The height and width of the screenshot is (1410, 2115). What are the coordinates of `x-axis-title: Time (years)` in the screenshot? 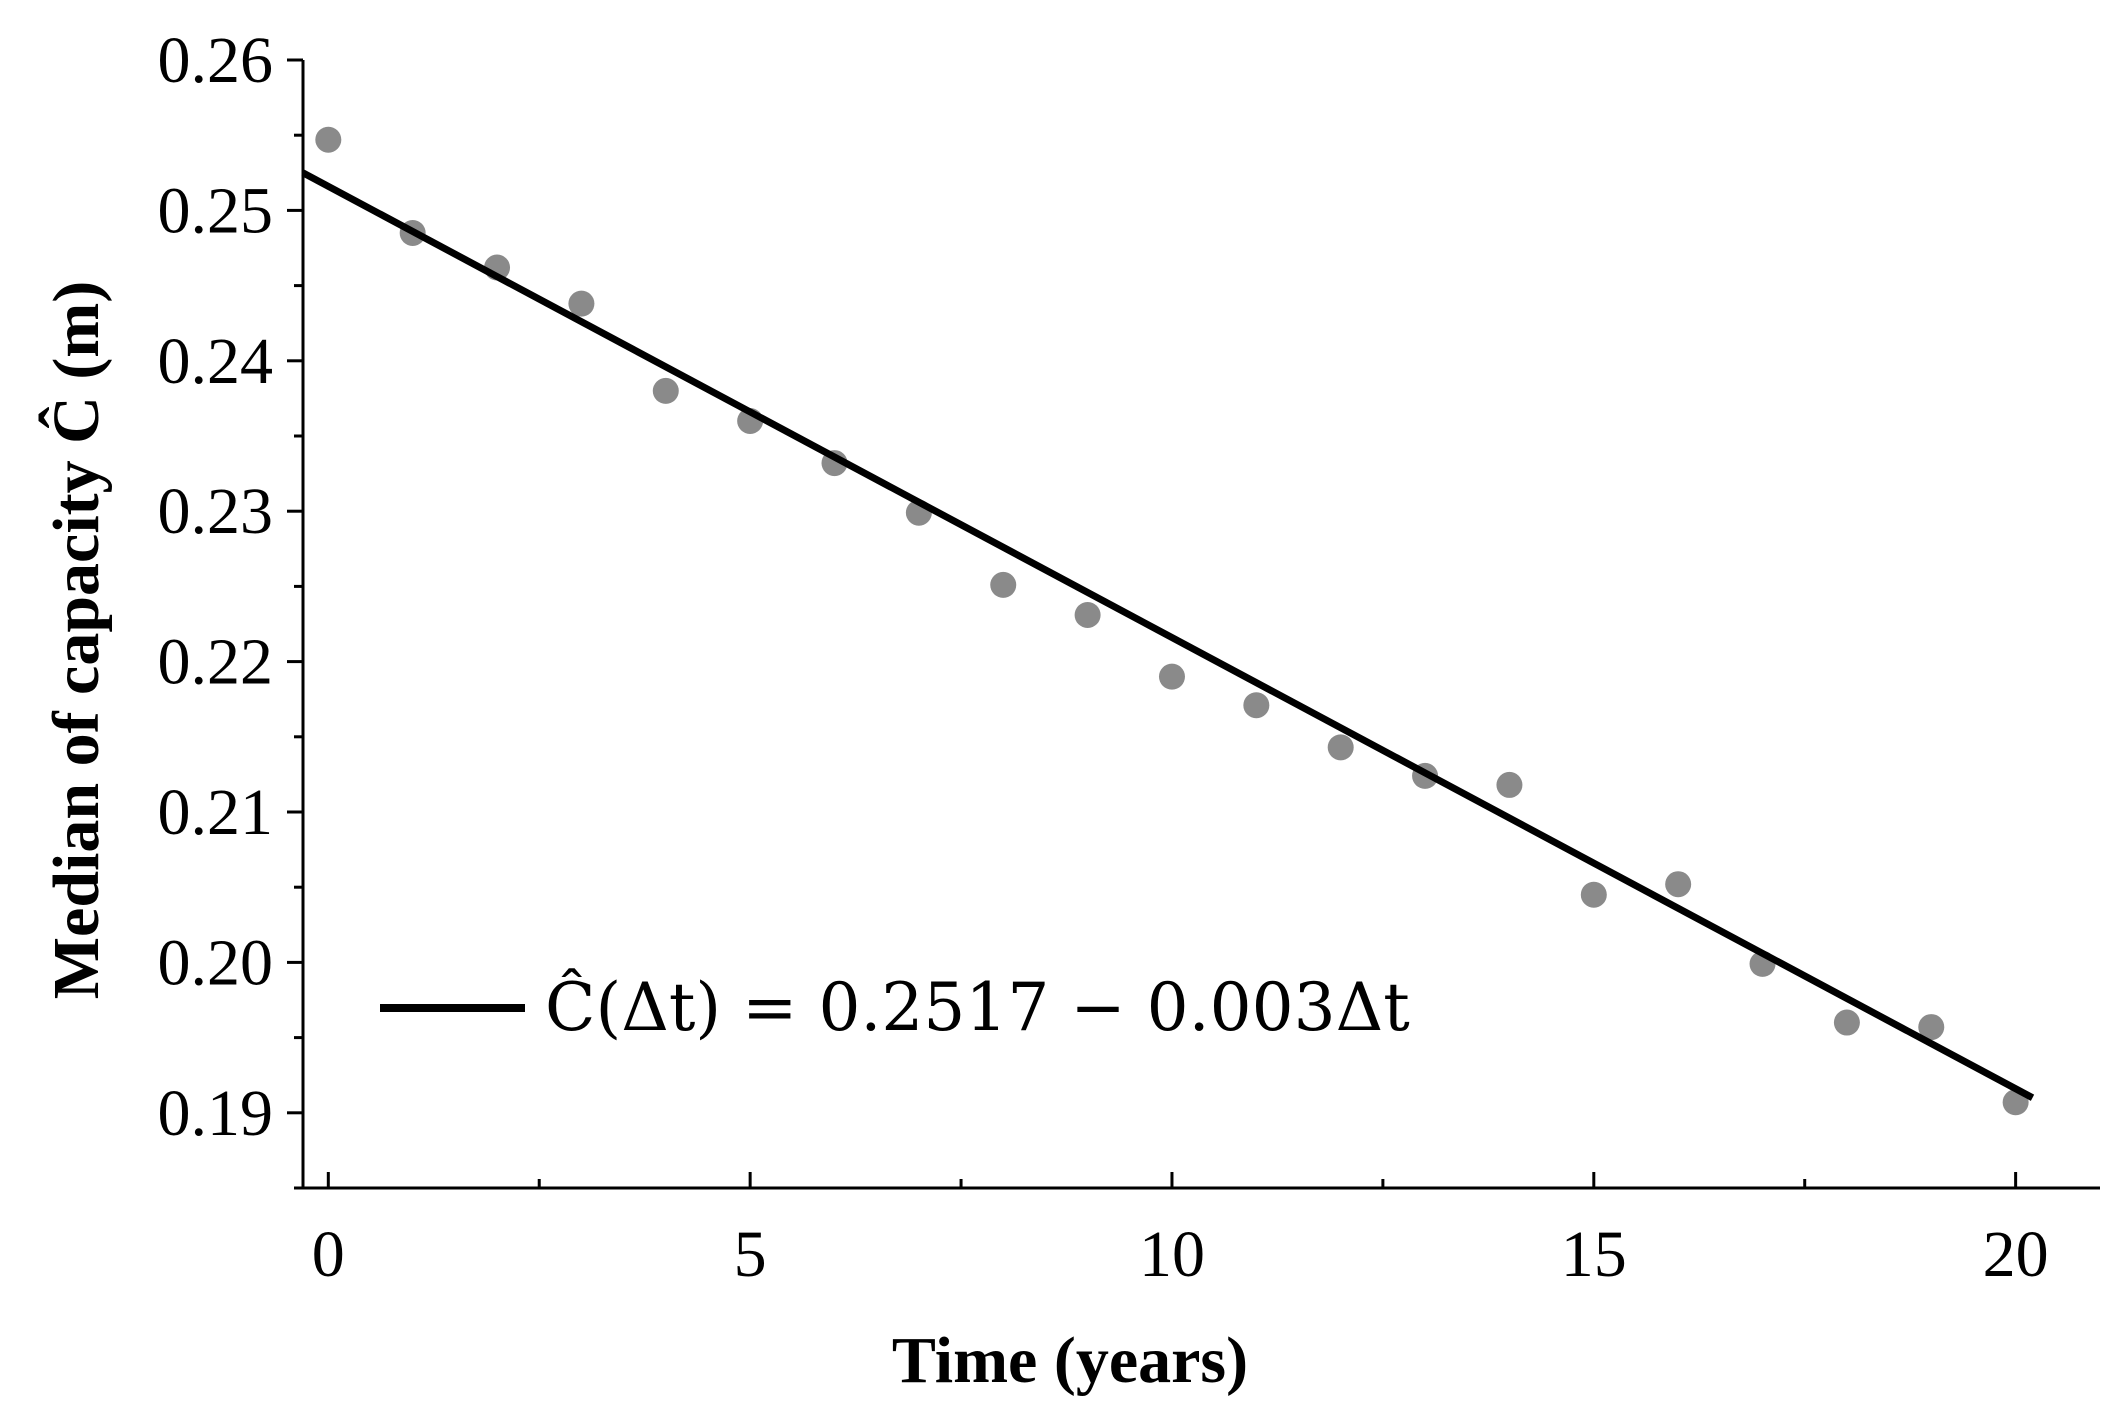 It's located at (1070, 1360).